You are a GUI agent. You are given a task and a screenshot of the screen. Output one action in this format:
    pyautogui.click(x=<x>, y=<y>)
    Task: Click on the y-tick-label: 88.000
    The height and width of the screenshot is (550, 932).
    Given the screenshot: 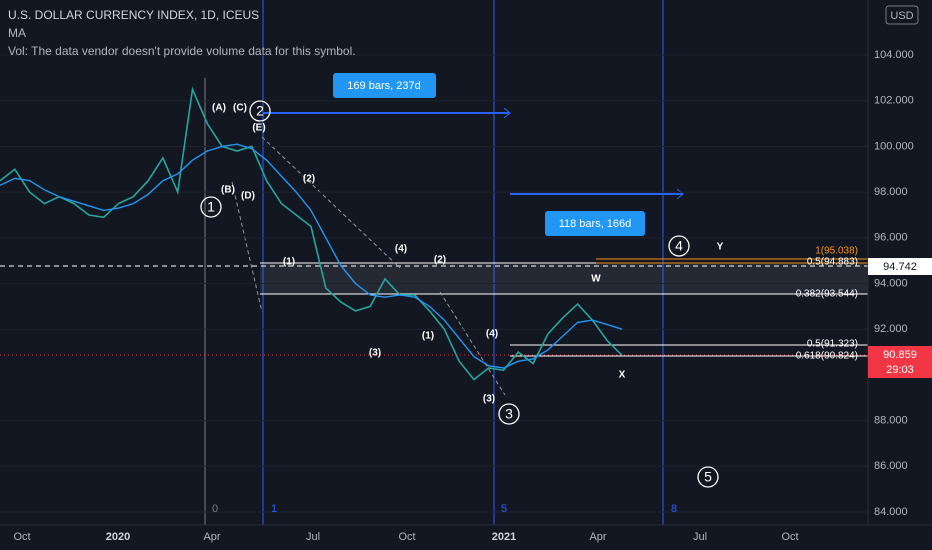 What is the action you would take?
    pyautogui.click(x=891, y=421)
    